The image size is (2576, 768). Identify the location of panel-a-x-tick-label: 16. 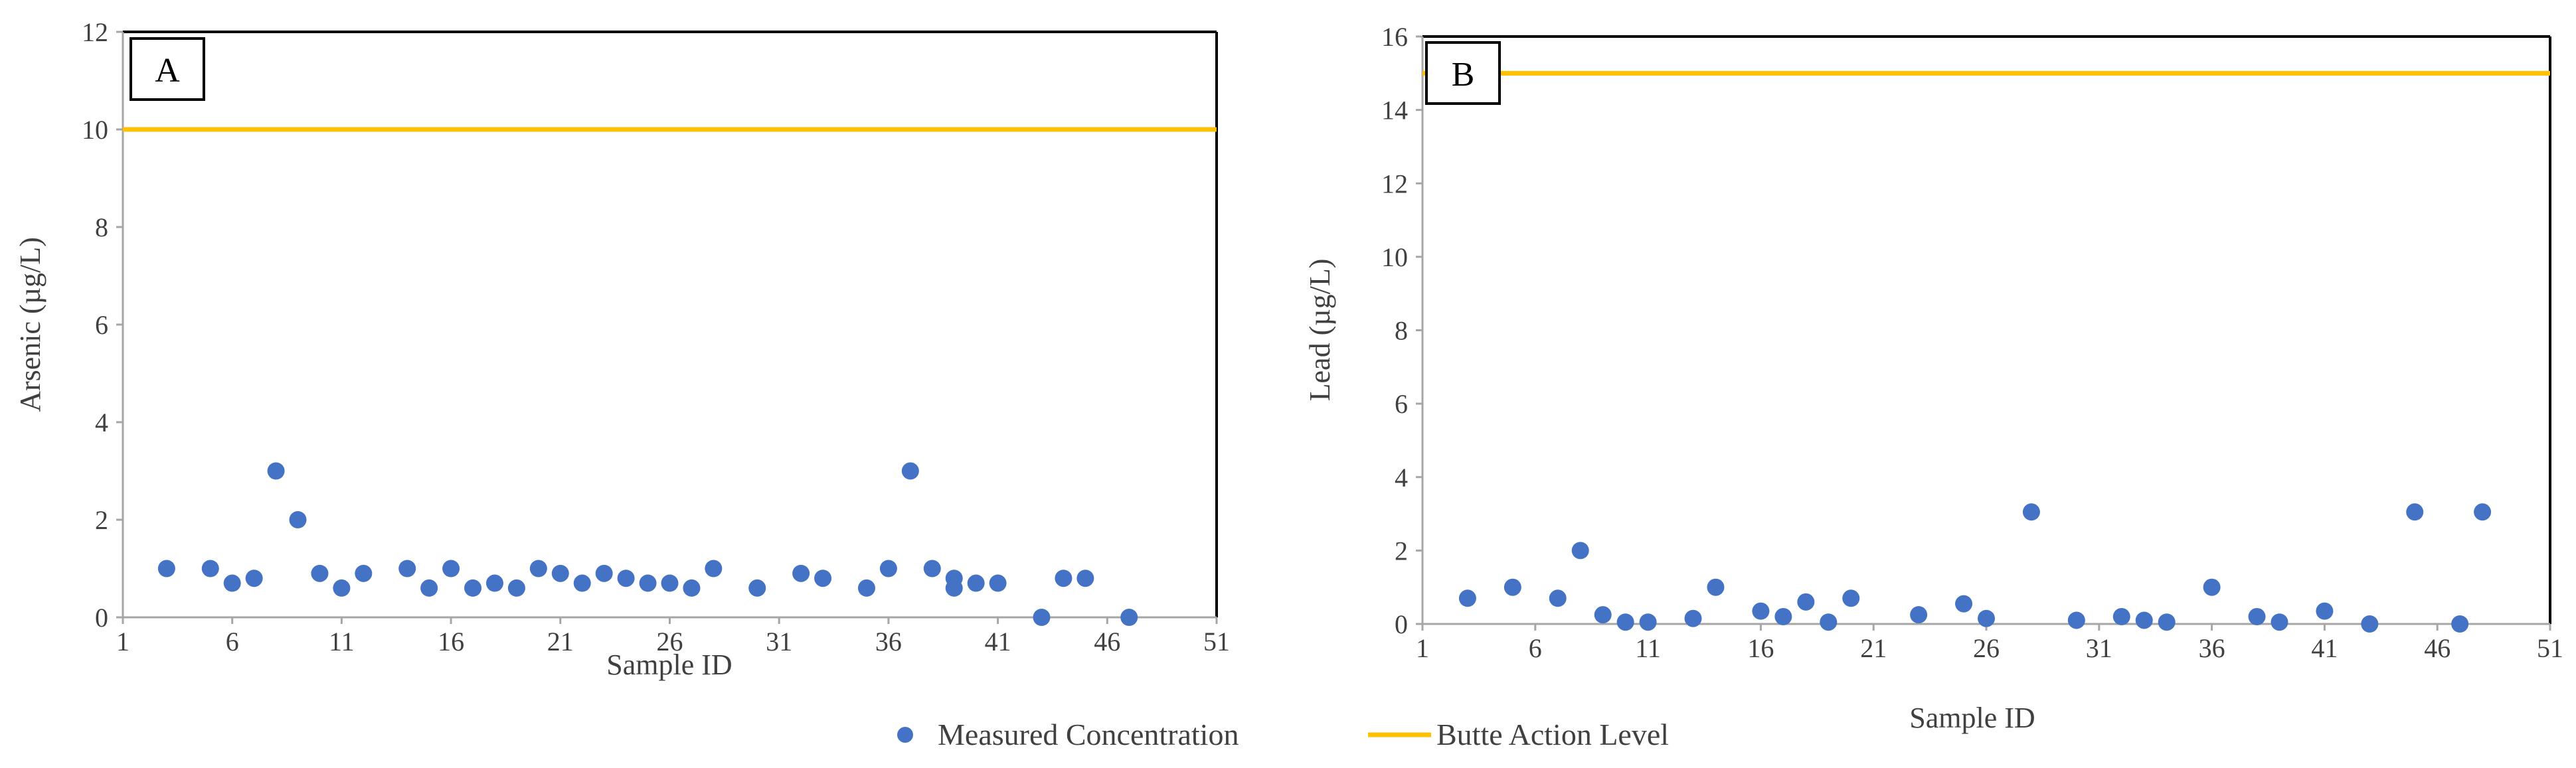
(451, 641).